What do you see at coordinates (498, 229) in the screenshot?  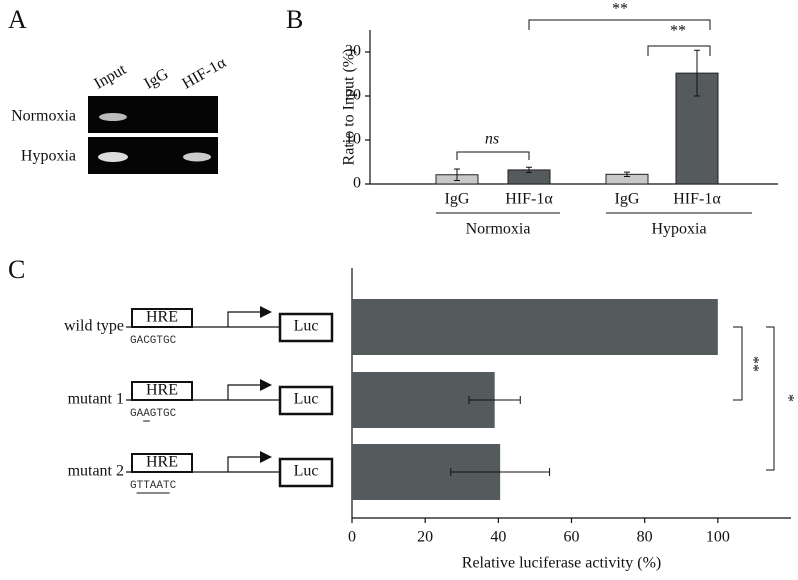 I see `group-label: Normoxia` at bounding box center [498, 229].